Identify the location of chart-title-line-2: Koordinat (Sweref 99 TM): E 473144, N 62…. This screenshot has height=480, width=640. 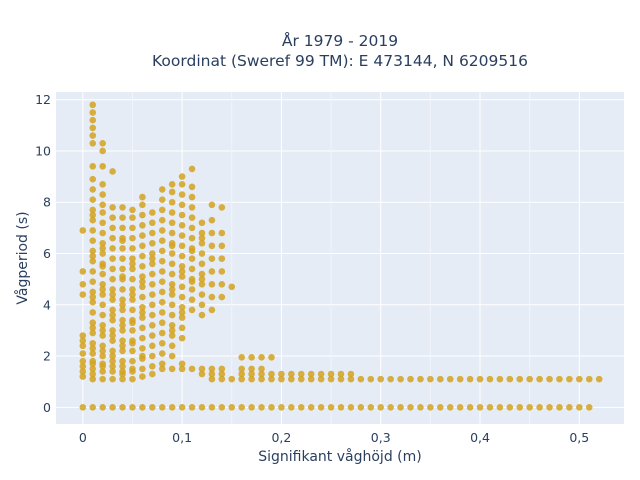
(340, 61).